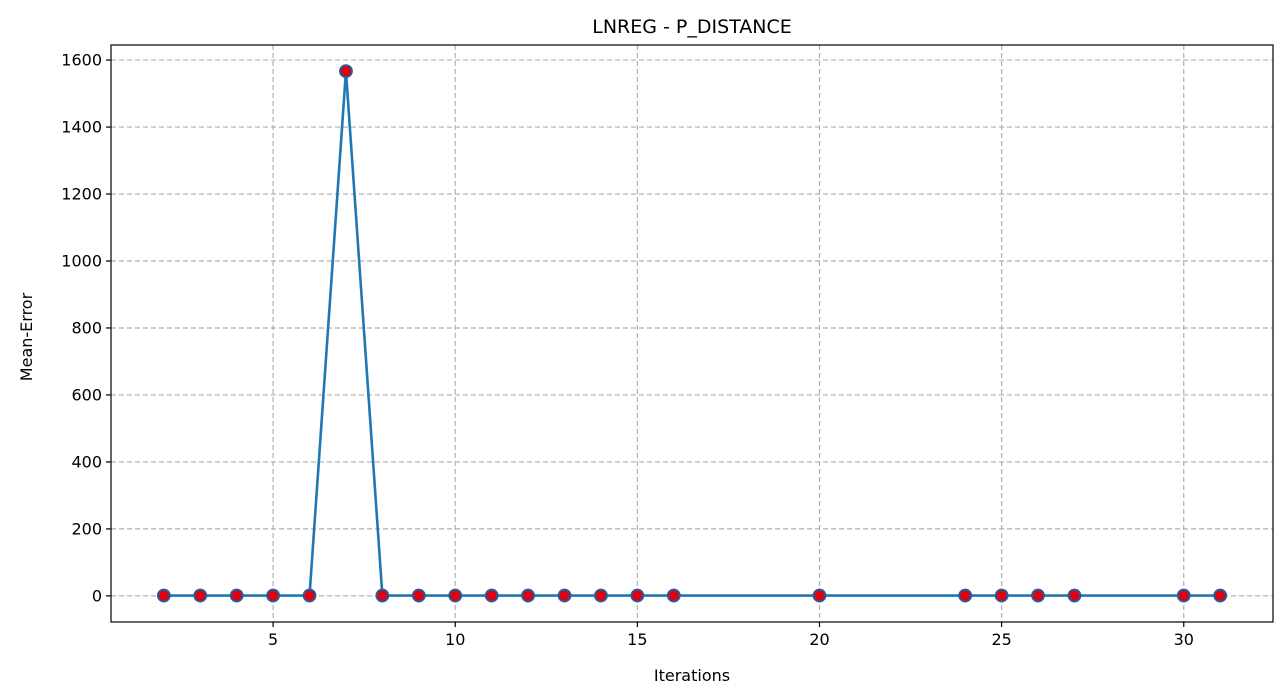  I want to click on y-tick-label: 0, so click(97, 595).